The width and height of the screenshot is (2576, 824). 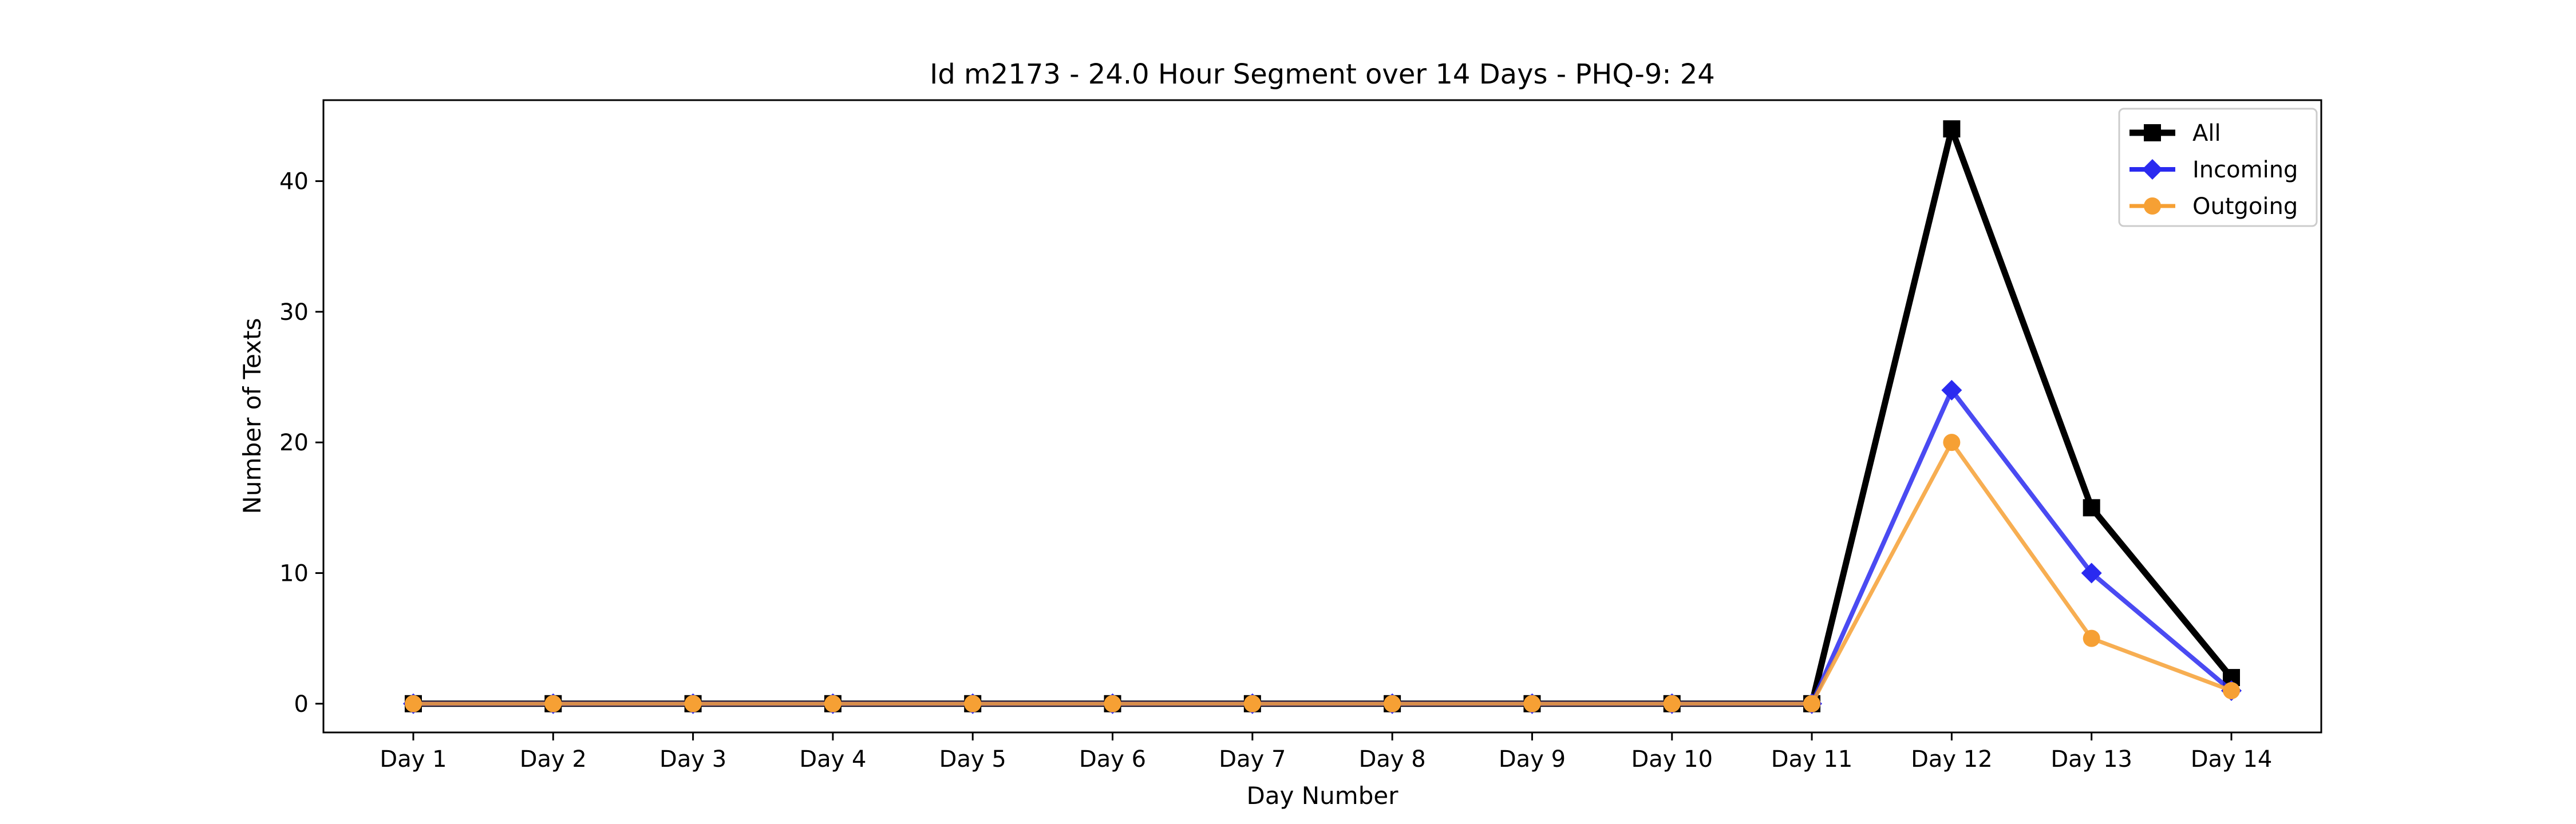 What do you see at coordinates (1252, 759) in the screenshot?
I see `x-tick-label: Day 7` at bounding box center [1252, 759].